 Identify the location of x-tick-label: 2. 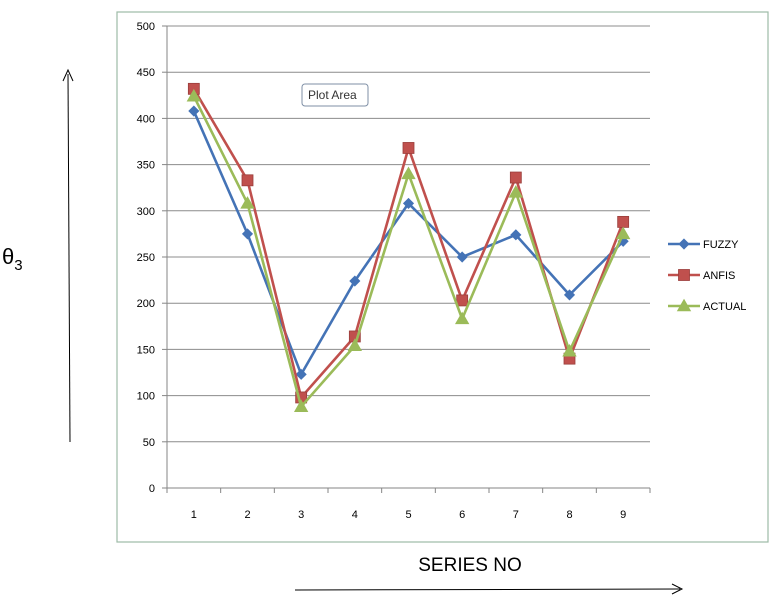
(247, 515).